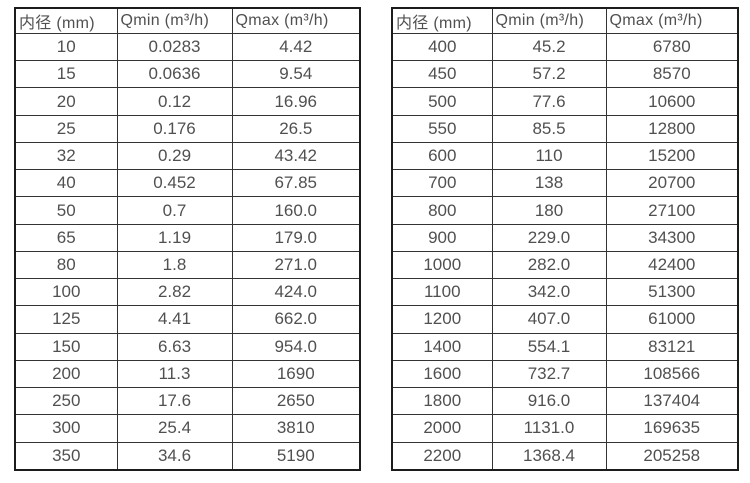  Describe the element at coordinates (549, 319) in the screenshot. I see `table-cell: 407.0` at that location.